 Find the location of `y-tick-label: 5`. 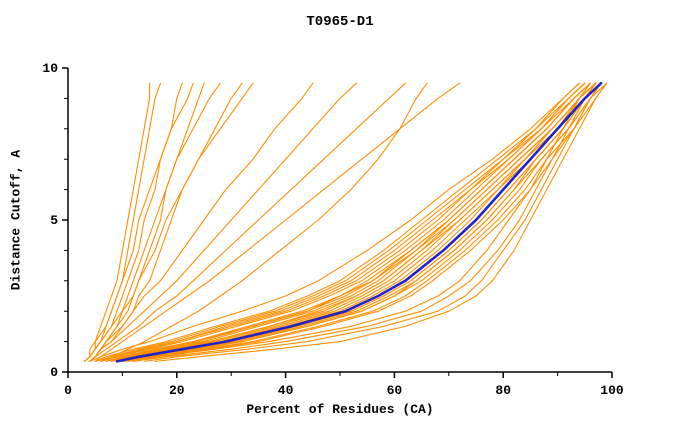

y-tick-label: 5 is located at coordinates (54, 220).